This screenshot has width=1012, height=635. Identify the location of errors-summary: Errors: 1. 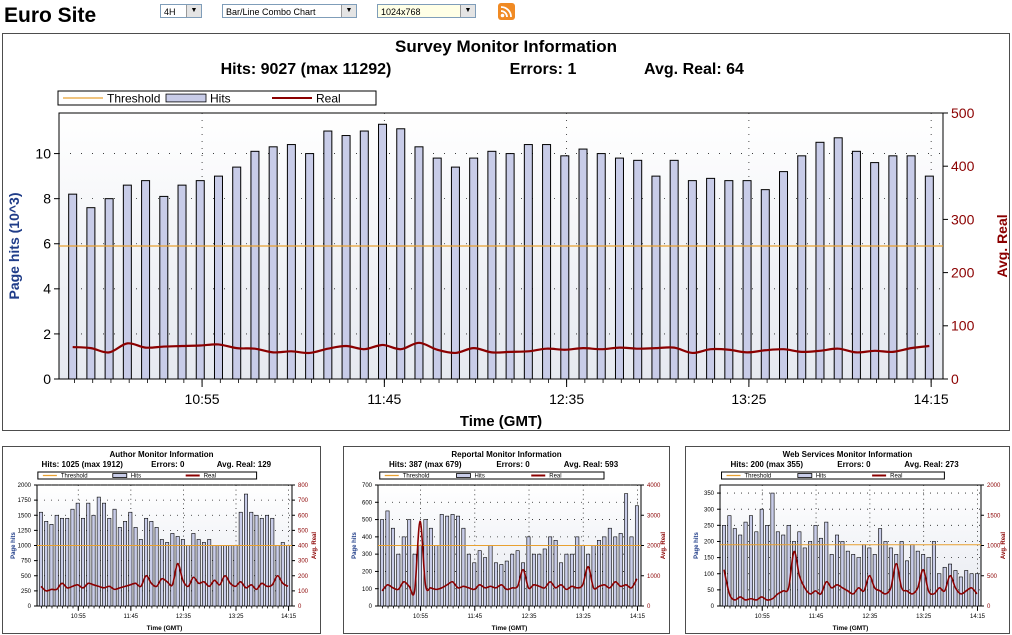
(543, 69).